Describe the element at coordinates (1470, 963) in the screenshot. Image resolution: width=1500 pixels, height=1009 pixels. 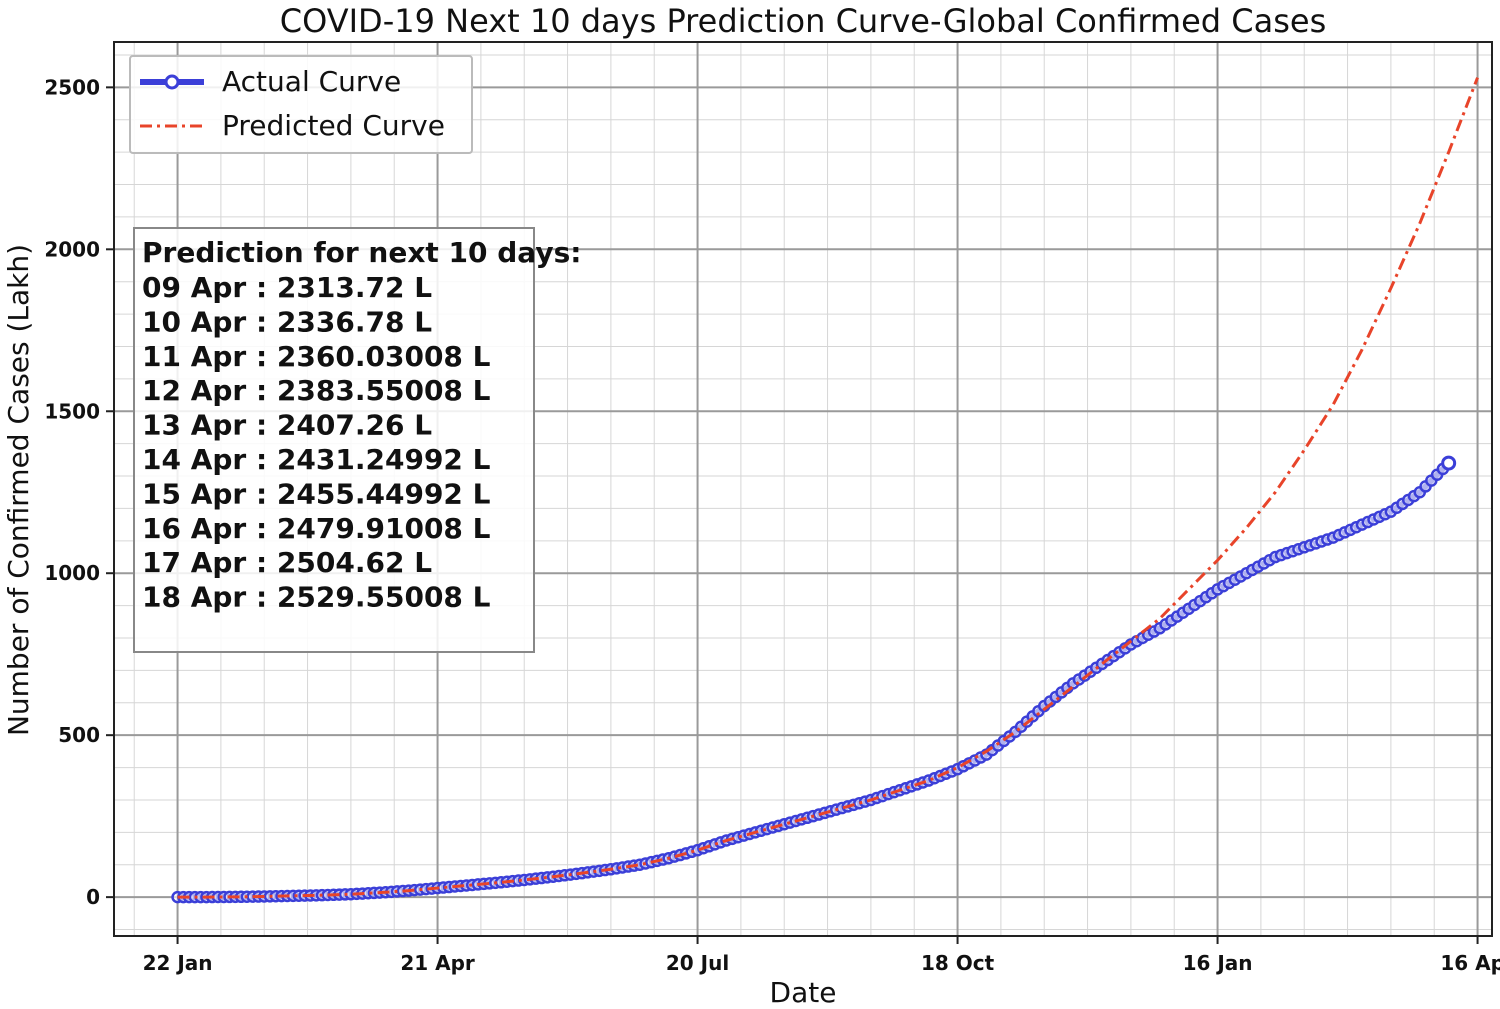
I see `x-tick-label: 16 Apr` at that location.